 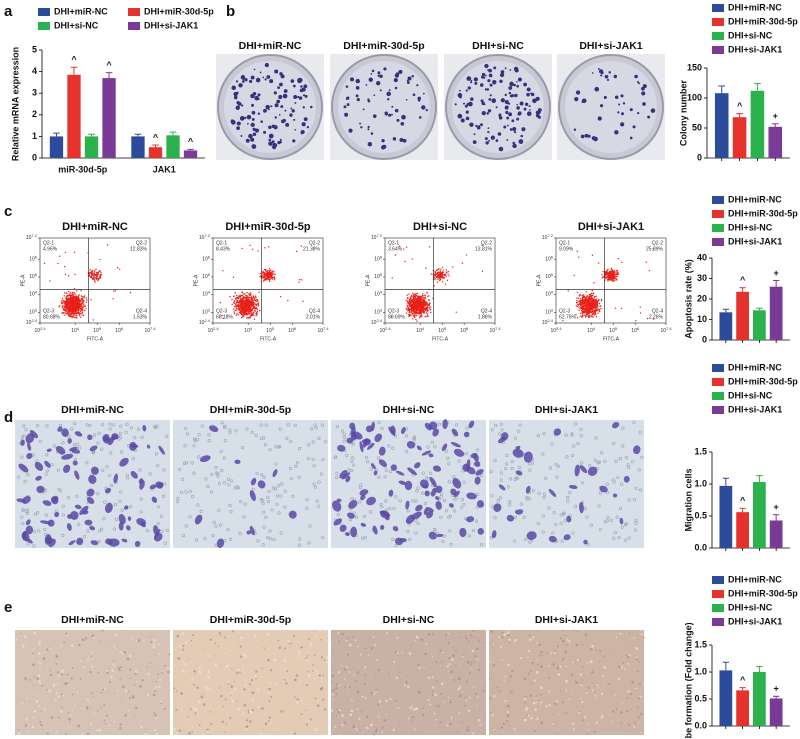 What do you see at coordinates (549, 276) in the screenshot?
I see `flow-y-tick-label: 105` at bounding box center [549, 276].